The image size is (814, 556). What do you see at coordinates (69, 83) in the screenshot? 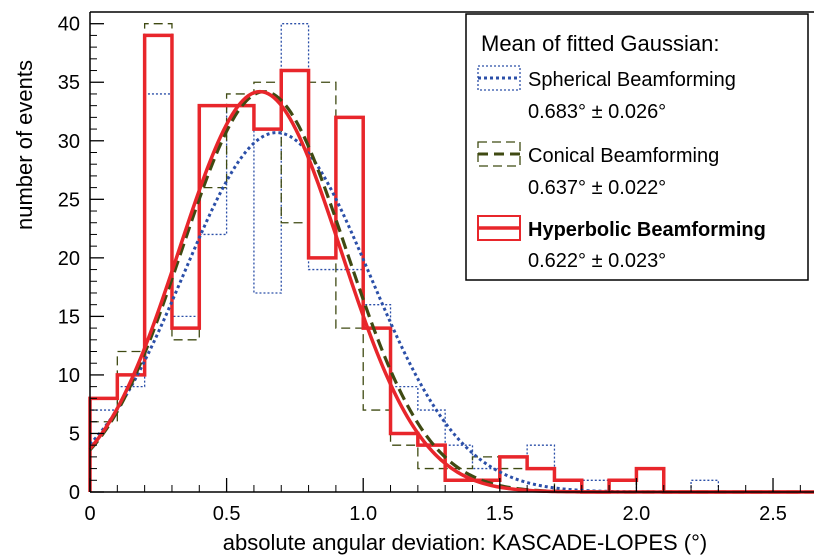
I see `y-tick-label: 35` at bounding box center [69, 83].